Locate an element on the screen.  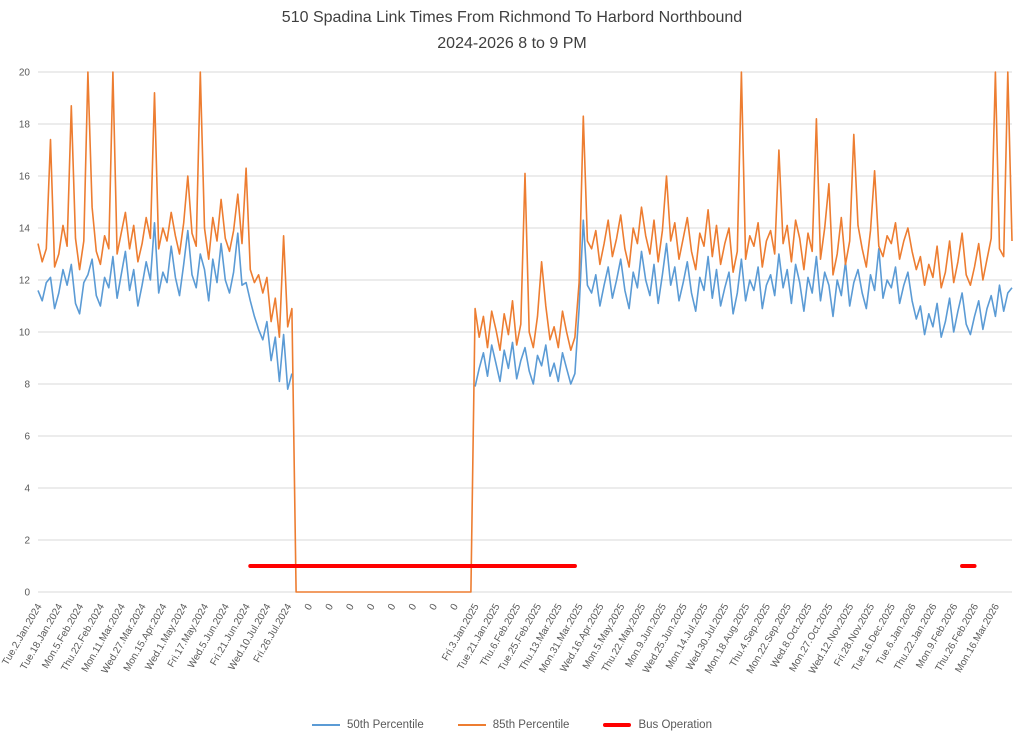
y-tick-label: 20 is located at coordinates (25, 73).